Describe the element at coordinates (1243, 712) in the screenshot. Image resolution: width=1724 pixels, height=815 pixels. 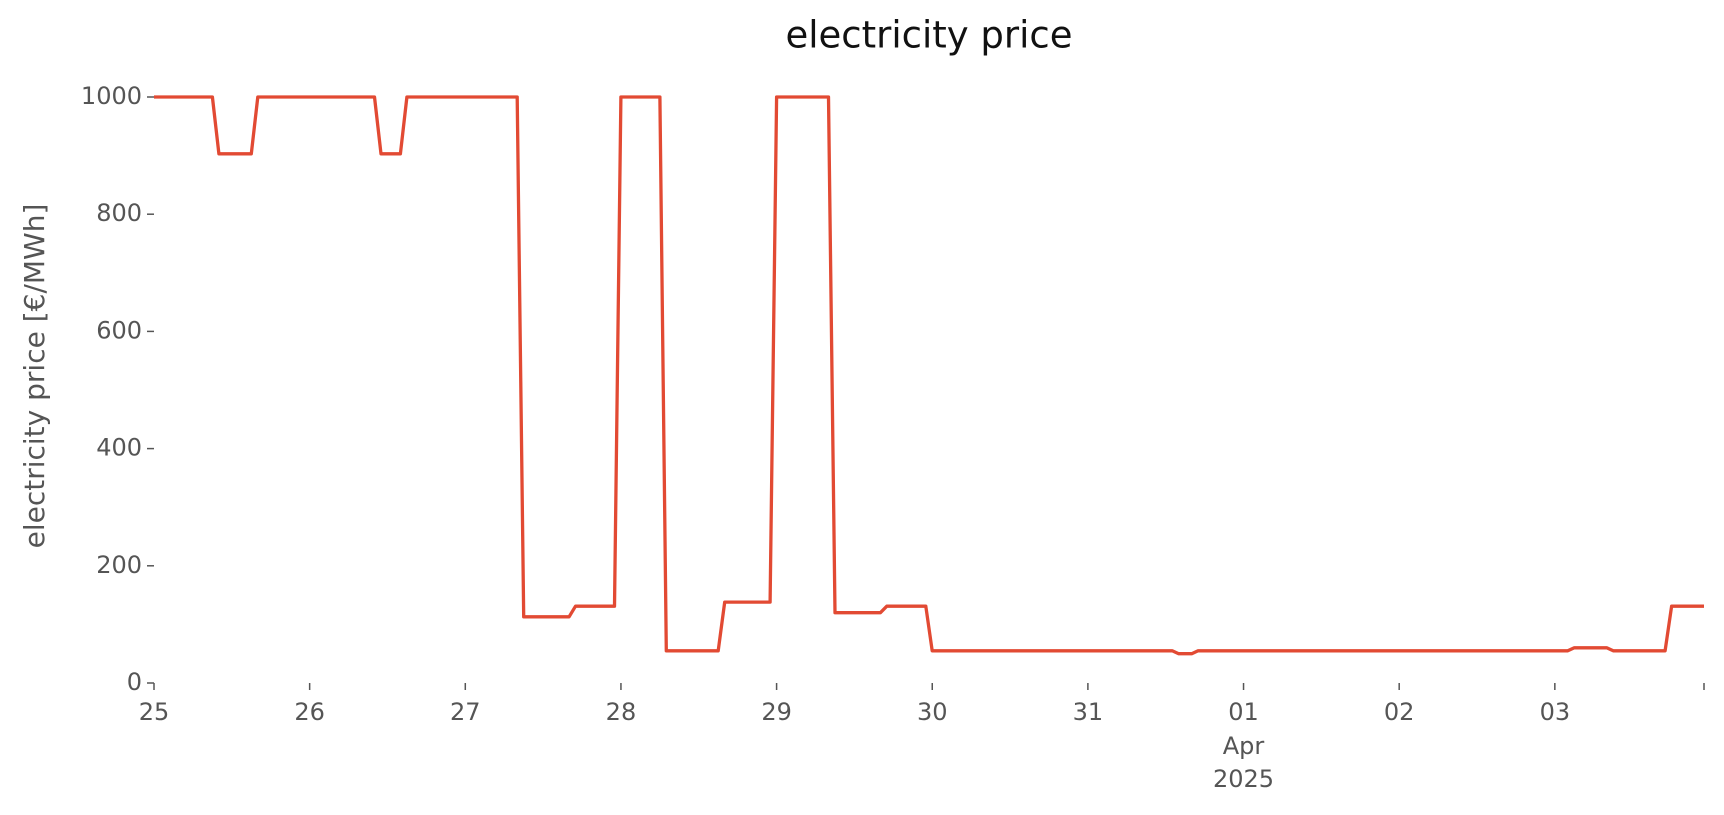
I see `x-tick-label: 01` at that location.